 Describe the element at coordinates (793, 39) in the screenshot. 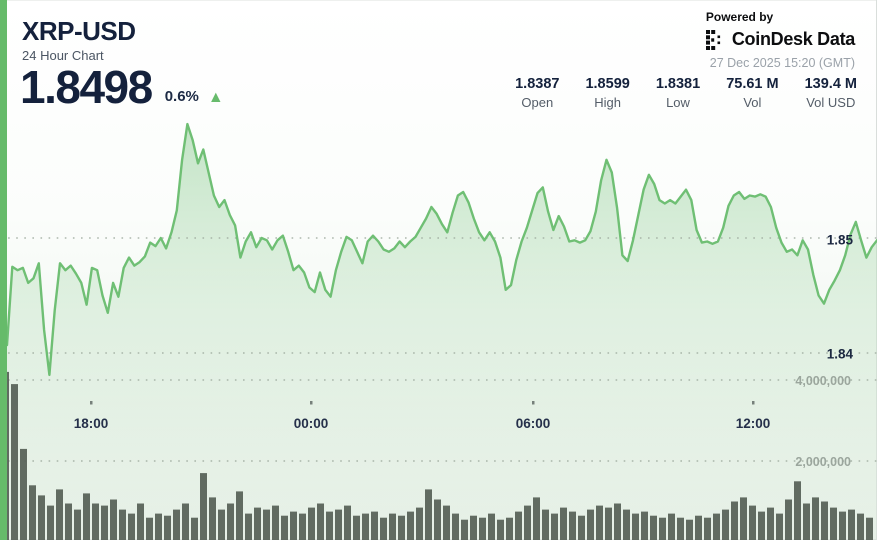

I see `brand-name: CoinDesk Data` at that location.